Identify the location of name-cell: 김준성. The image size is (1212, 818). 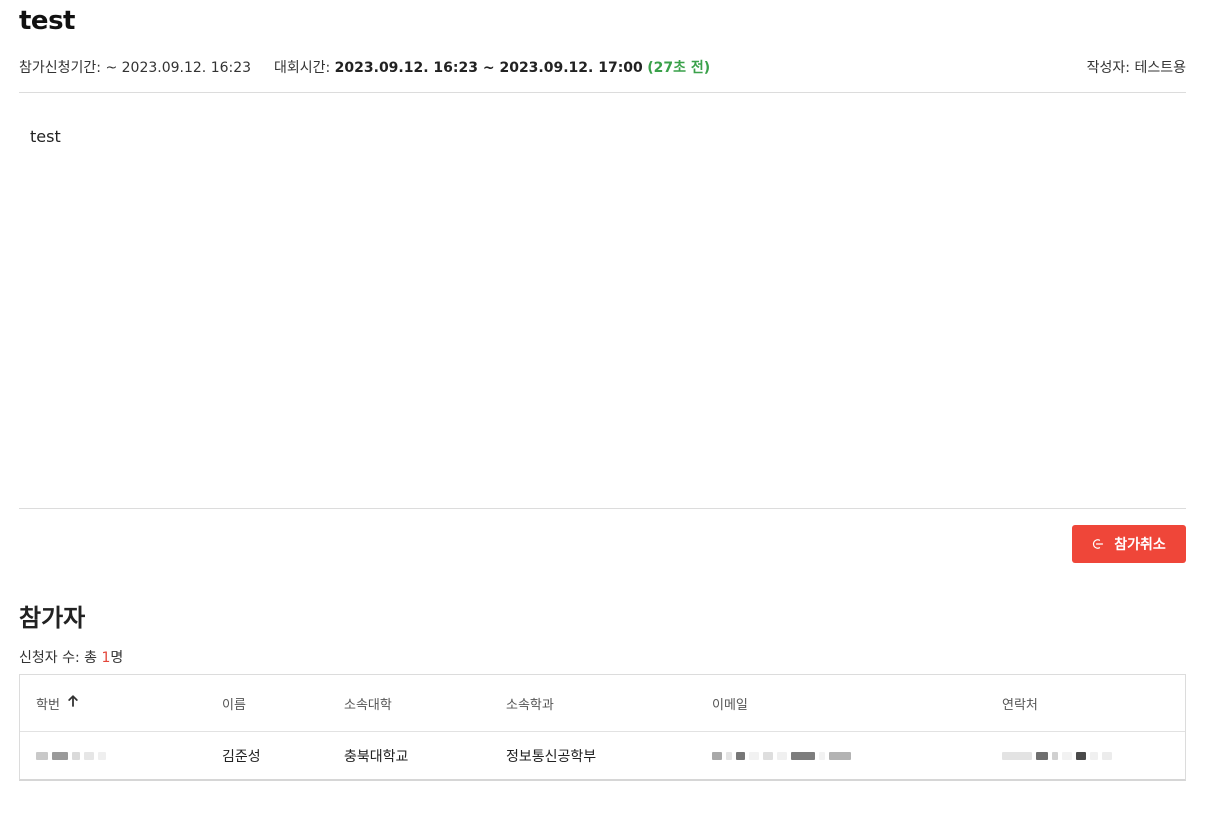
(241, 756).